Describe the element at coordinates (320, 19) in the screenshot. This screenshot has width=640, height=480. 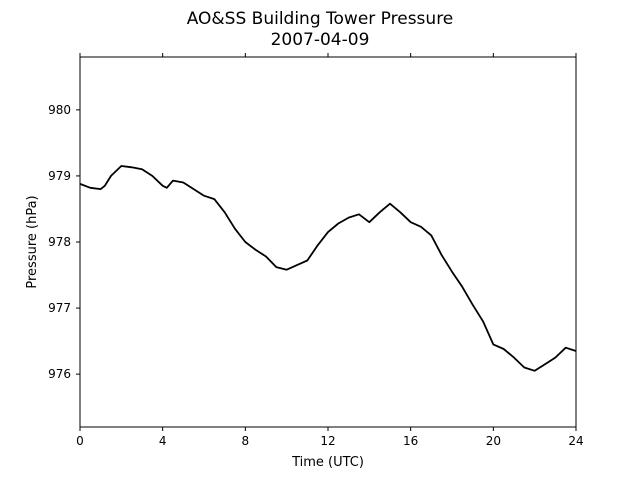
I see `chart-title: AO&SS Building Tower Pressure` at that location.